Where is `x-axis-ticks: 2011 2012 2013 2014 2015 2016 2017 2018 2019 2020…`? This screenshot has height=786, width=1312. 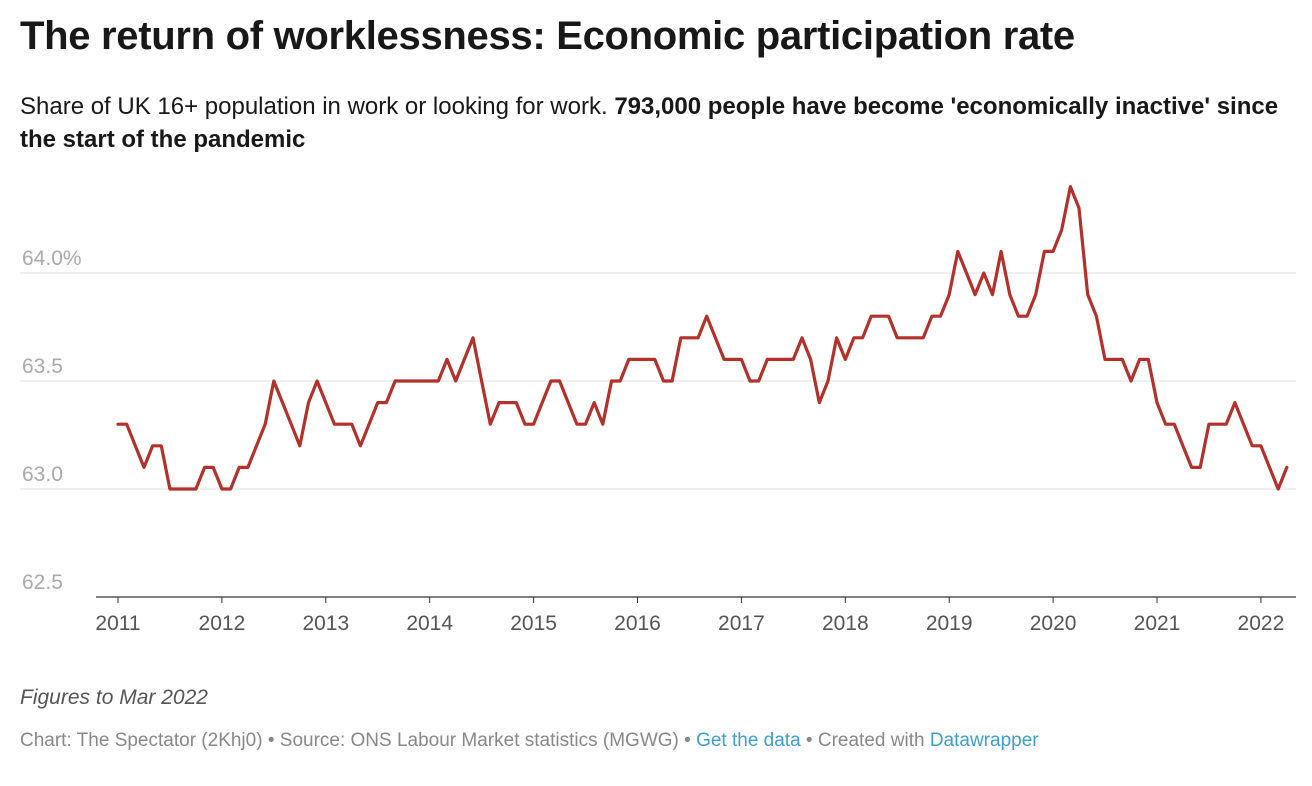 x-axis-ticks: 2011 2012 2013 2014 2015 2016 2017 2018 2019 2020… is located at coordinates (689, 616).